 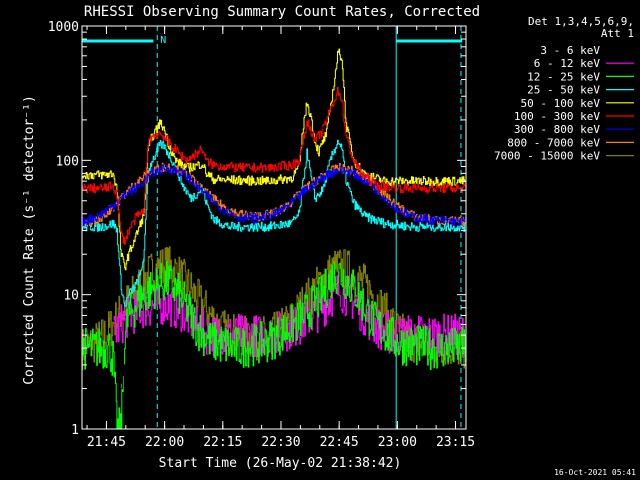 I want to click on x-tick-label-5: 23:00, so click(x=397, y=442).